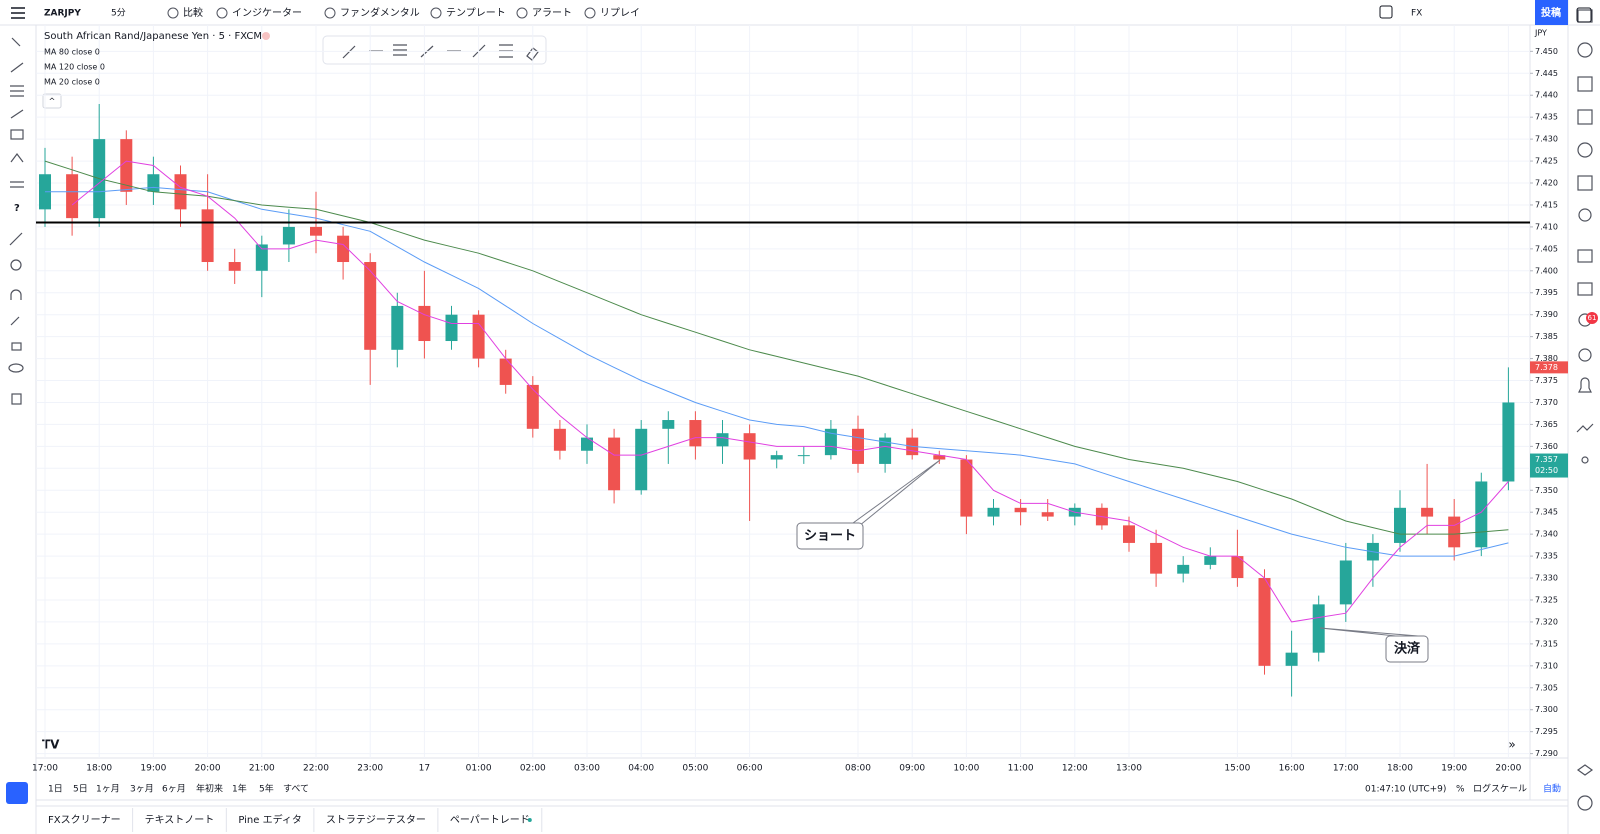  Describe the element at coordinates (1592, 318) in the screenshot. I see `badge-count: 61` at that location.